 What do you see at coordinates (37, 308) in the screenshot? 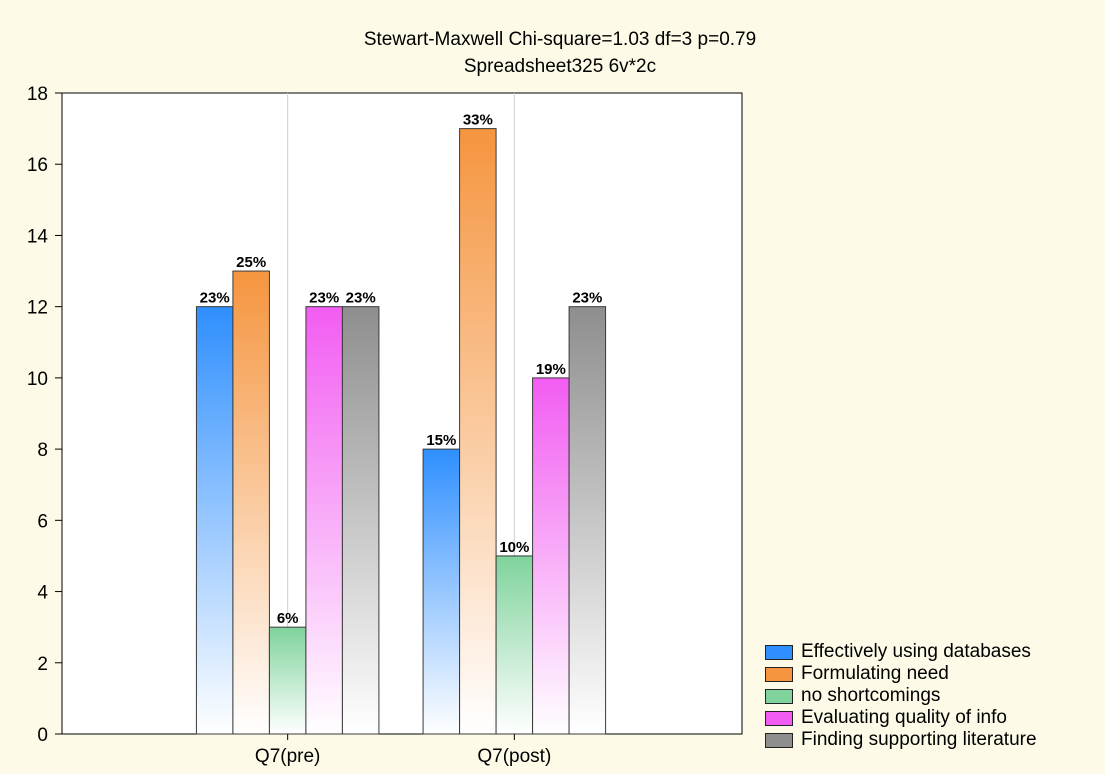
I see `y-tick-label: 12` at bounding box center [37, 308].